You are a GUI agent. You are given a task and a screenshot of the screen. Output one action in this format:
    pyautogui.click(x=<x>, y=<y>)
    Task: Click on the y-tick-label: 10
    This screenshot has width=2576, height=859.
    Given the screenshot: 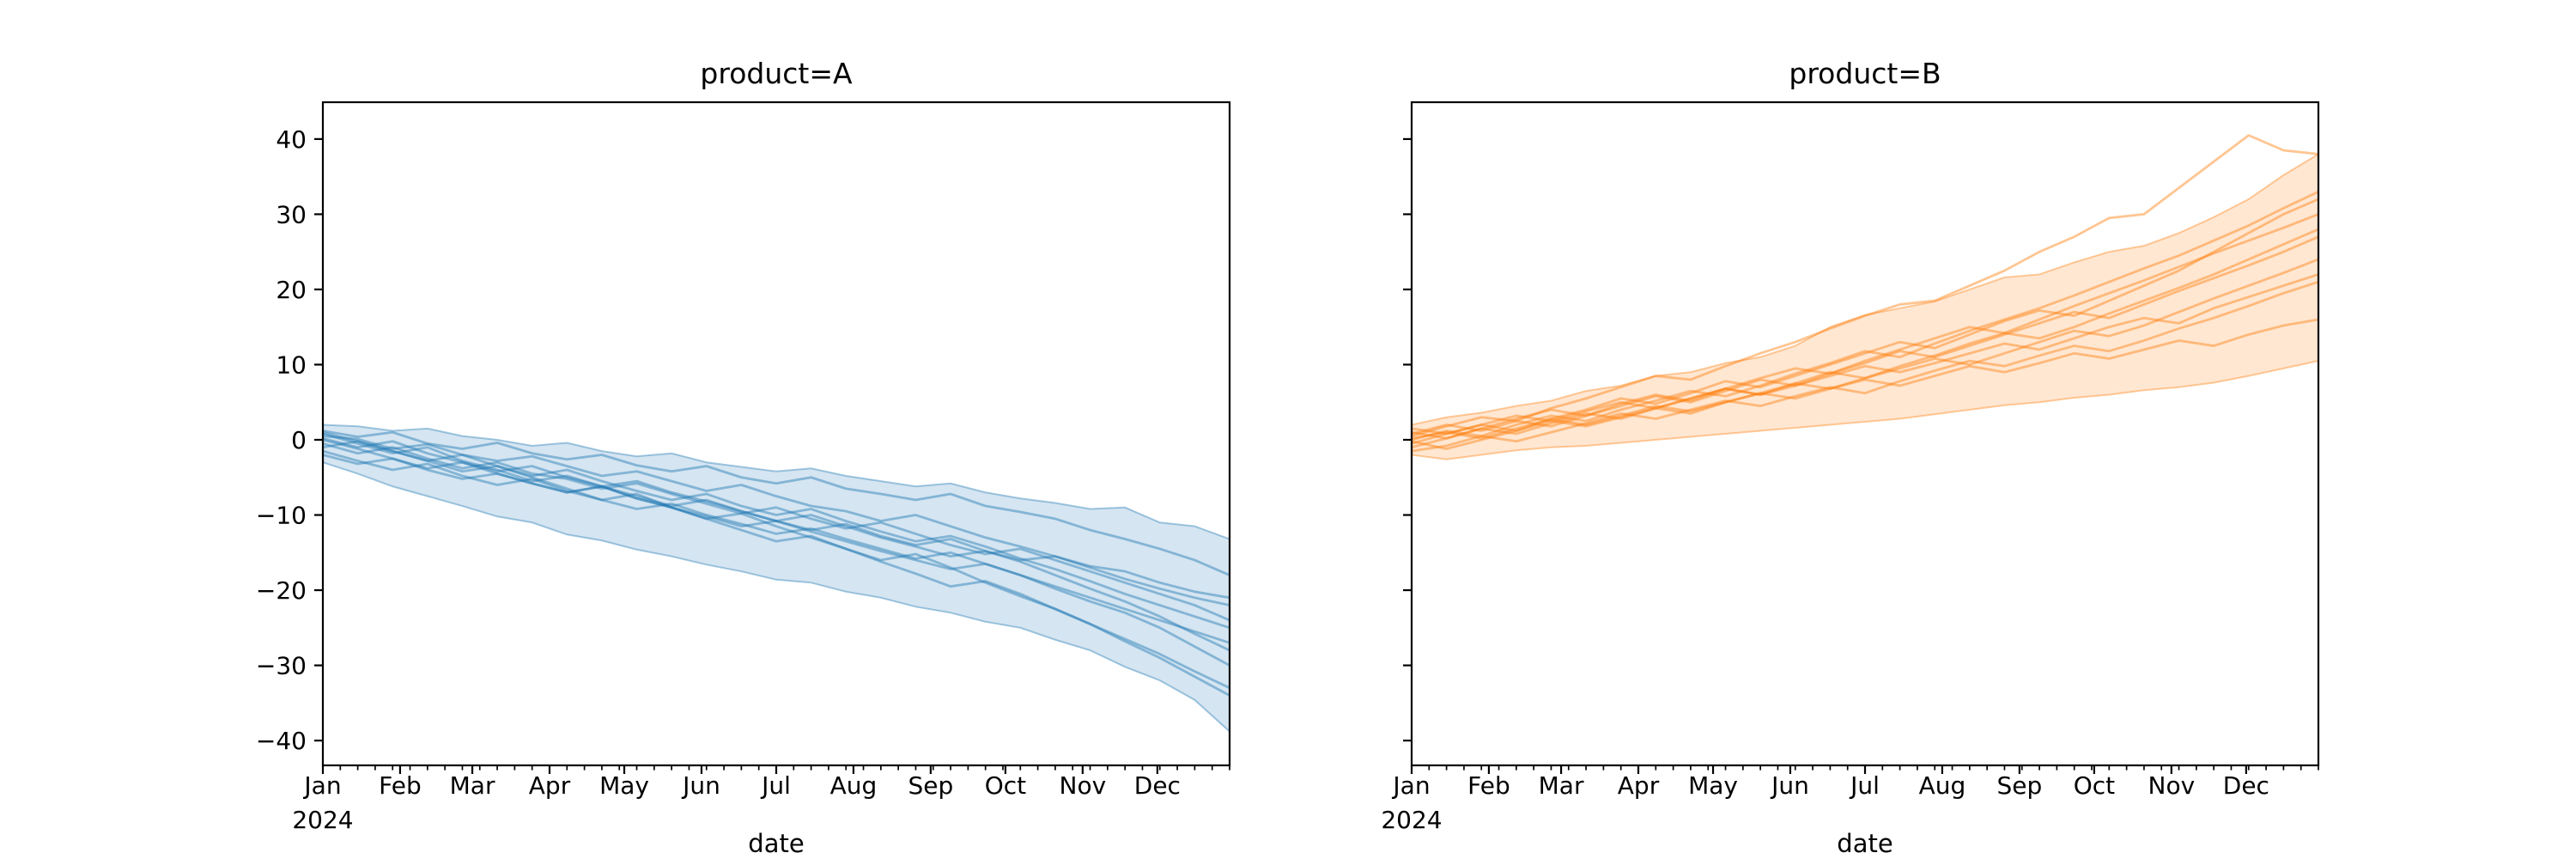 What is the action you would take?
    pyautogui.click(x=291, y=365)
    